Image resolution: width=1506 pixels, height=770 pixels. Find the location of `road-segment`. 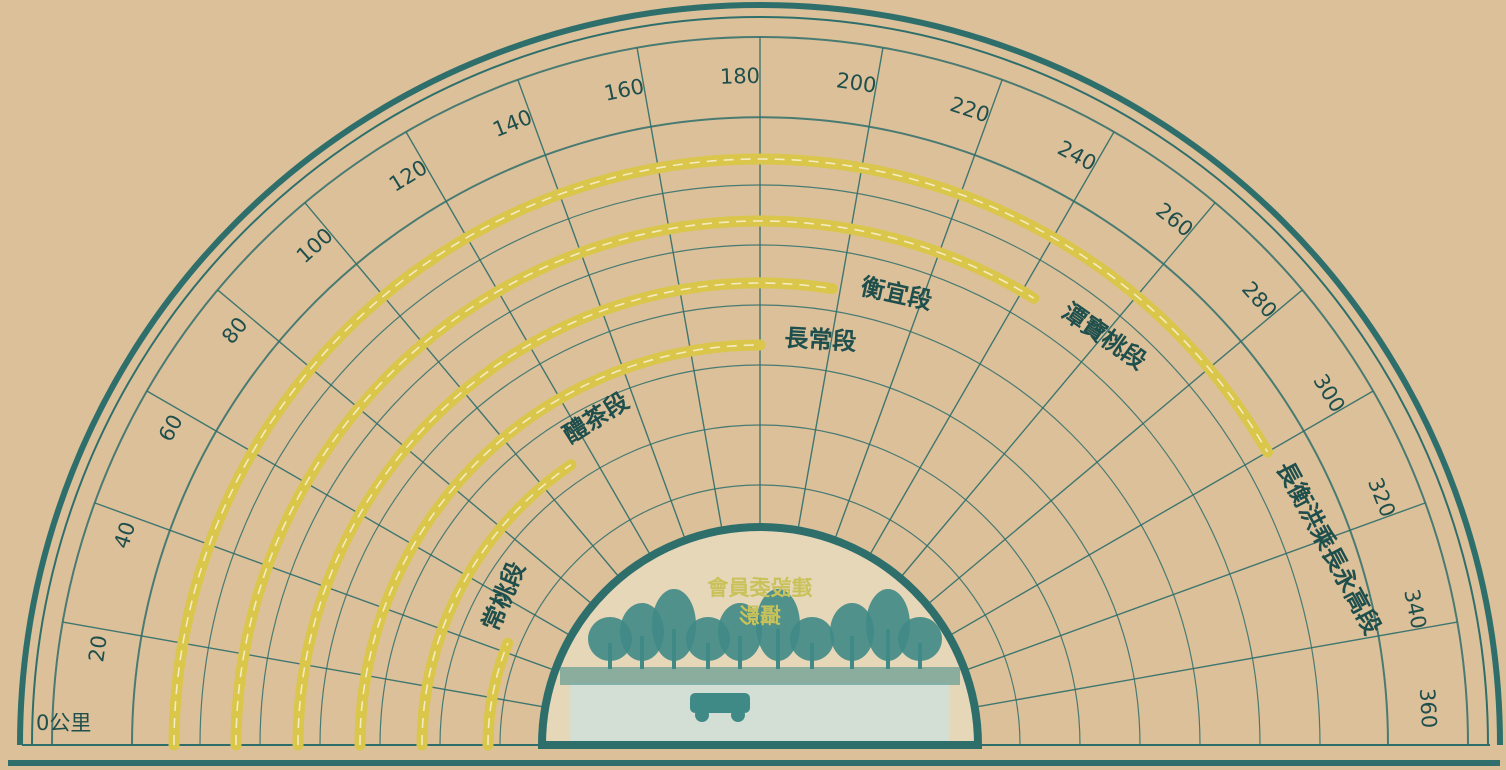

road-segment is located at coordinates (496, 605).